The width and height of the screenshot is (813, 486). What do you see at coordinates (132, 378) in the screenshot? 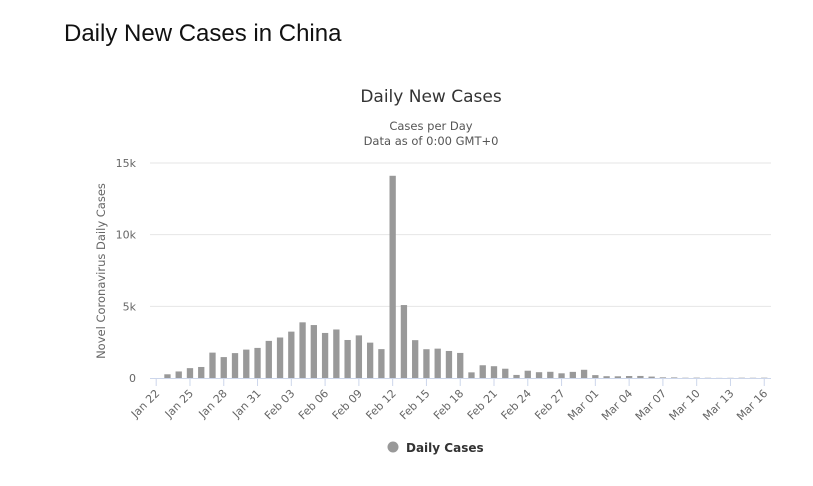
I see `y-tick-label: 0` at bounding box center [132, 378].